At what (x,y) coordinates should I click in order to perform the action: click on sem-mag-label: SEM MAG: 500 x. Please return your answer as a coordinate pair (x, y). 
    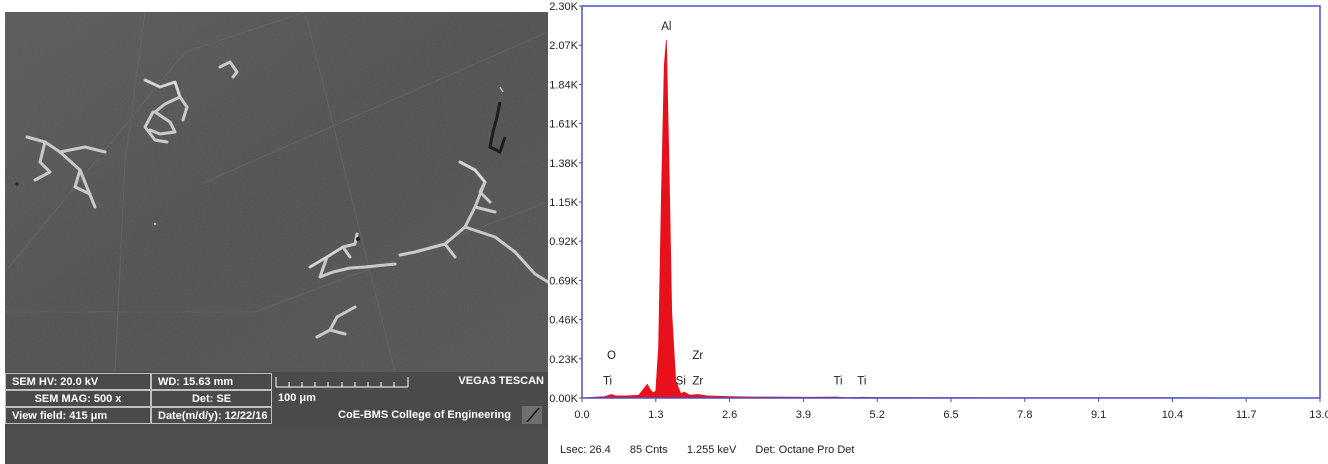
    Looking at the image, I should click on (78, 398).